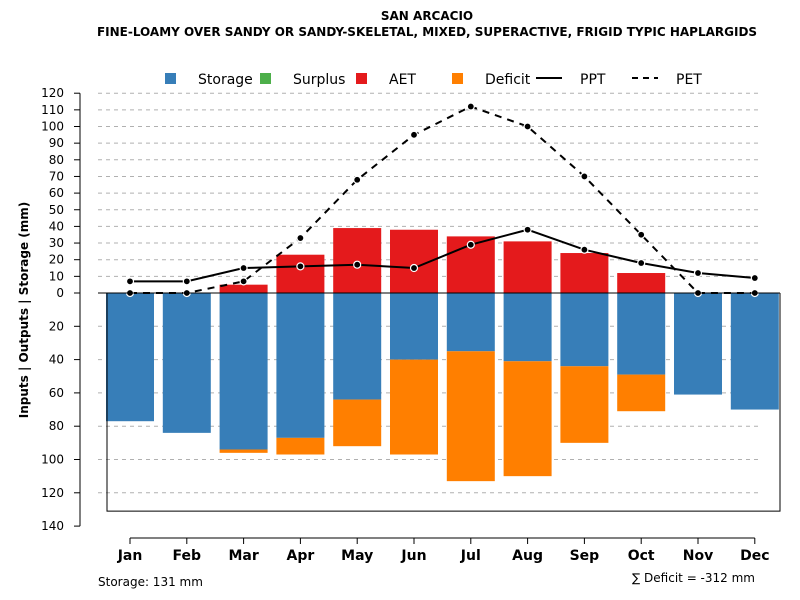 The height and width of the screenshot is (600, 800). Describe the element at coordinates (243, 371) in the screenshot. I see `bar-storage-mar` at that location.